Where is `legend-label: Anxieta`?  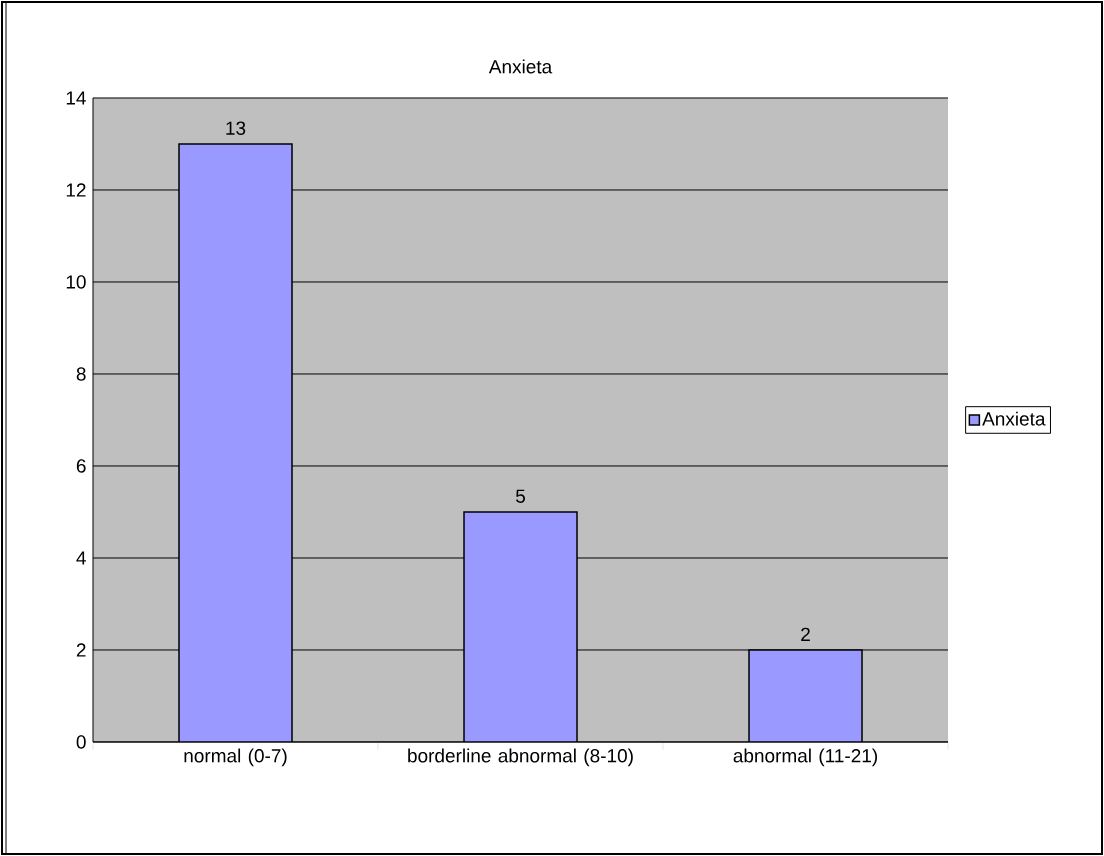 legend-label: Anxieta is located at coordinates (1014, 418).